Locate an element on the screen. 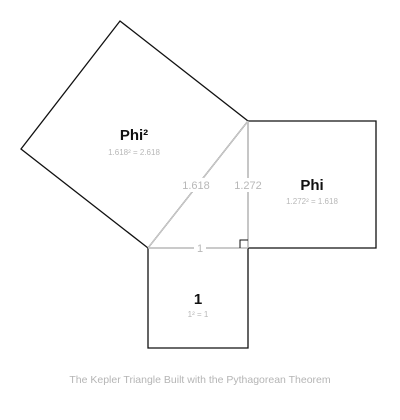  horizontal-leg-square-label: 1 is located at coordinates (198, 299).